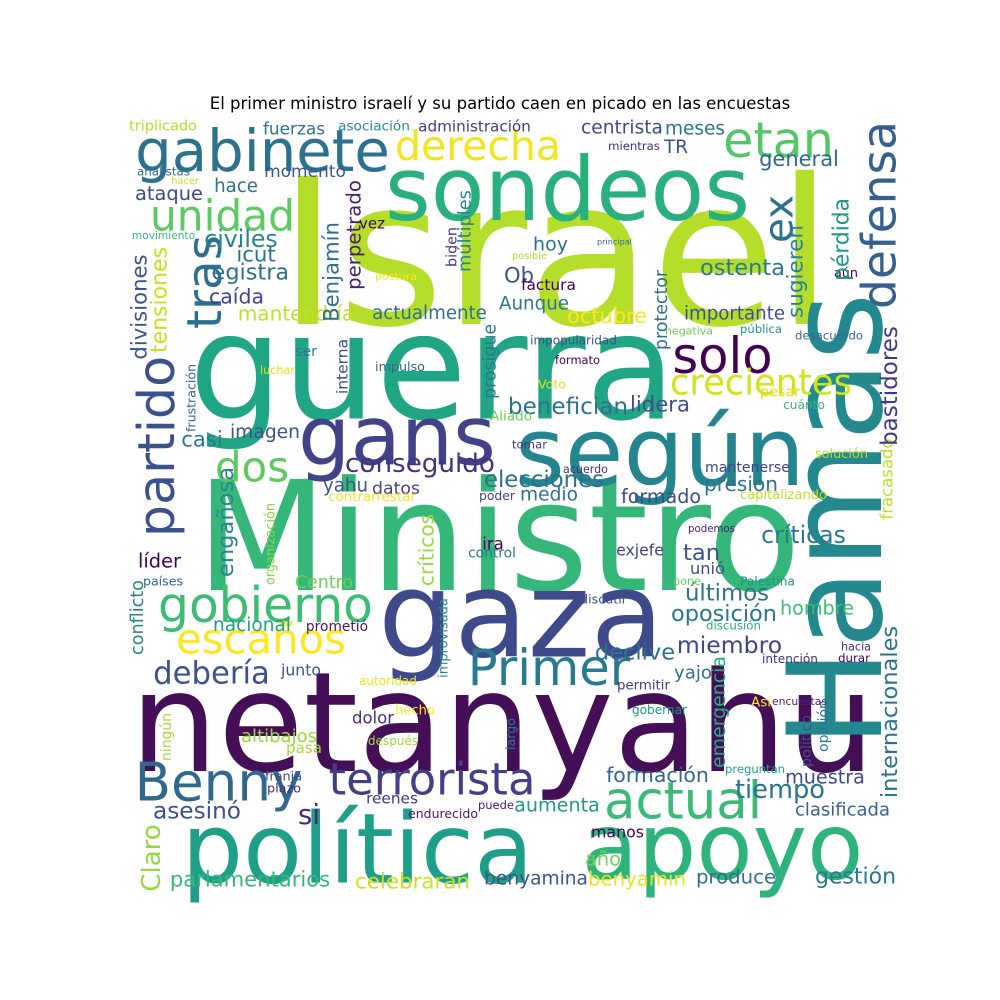  I want to click on cloud-word-preguntan: preguntan, so click(755, 769).